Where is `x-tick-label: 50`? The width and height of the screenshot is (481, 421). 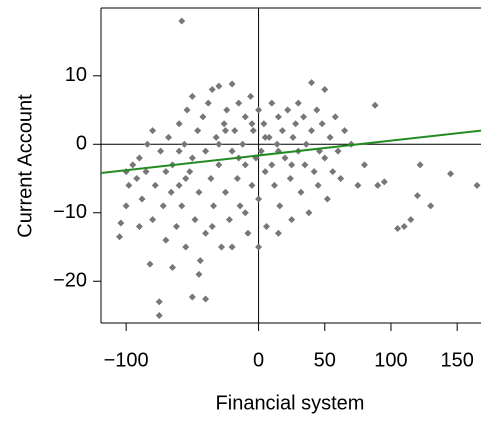 x-tick-label: 50 is located at coordinates (325, 360).